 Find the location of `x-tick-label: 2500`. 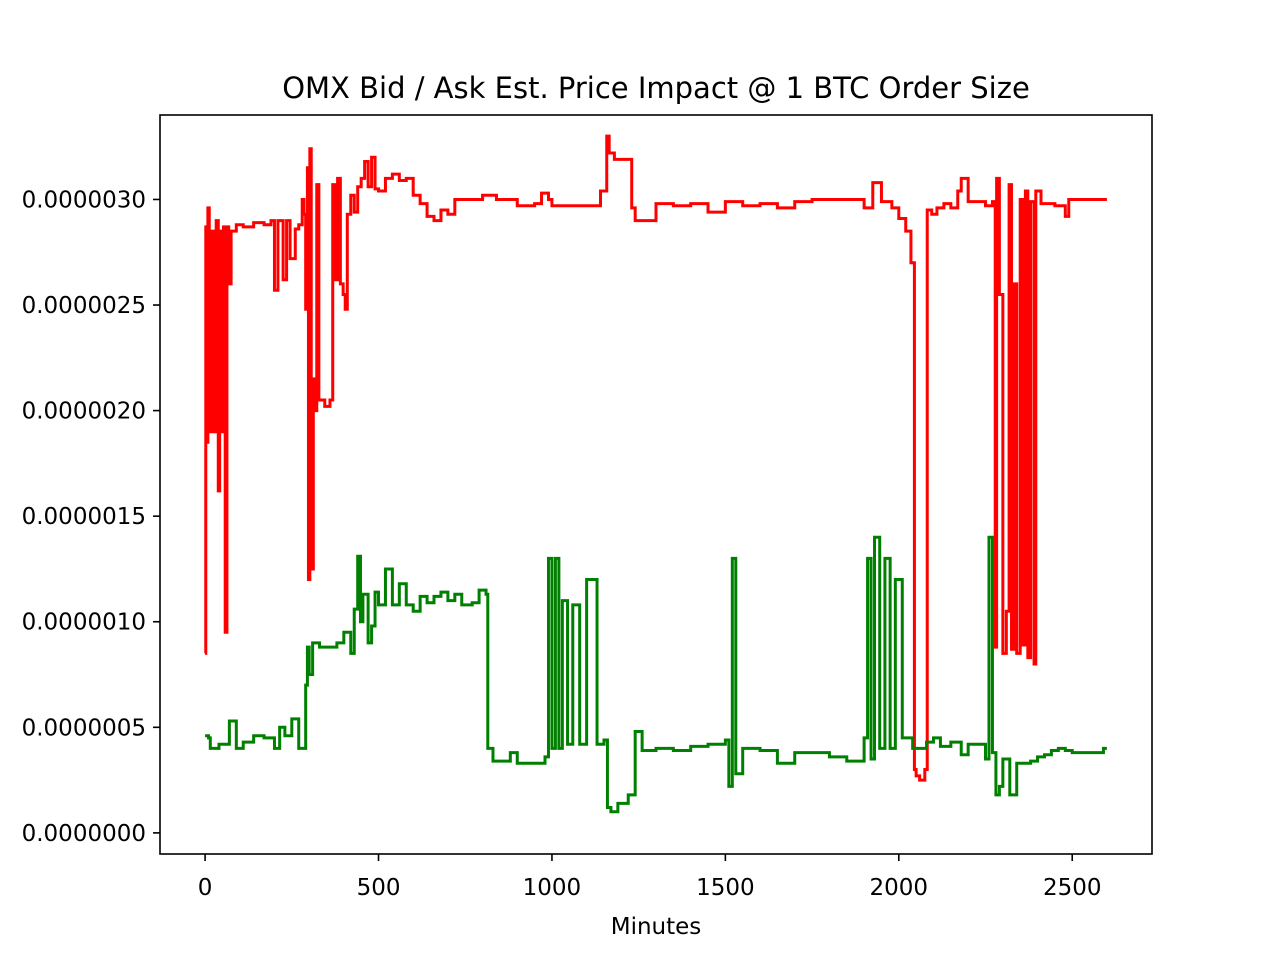

x-tick-label: 2500 is located at coordinates (1072, 888).